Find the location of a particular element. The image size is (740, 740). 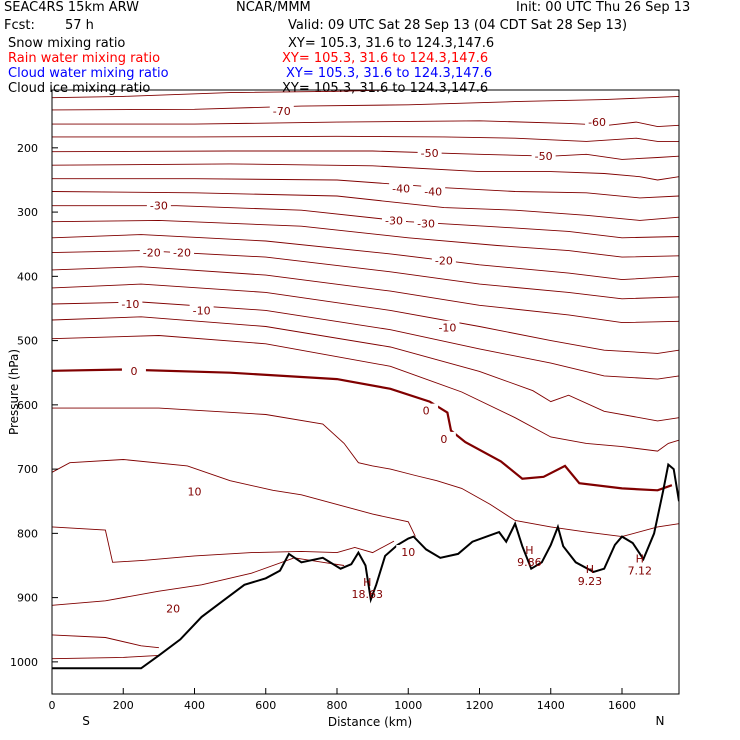

y-tick-label: 500 is located at coordinates (27, 341).